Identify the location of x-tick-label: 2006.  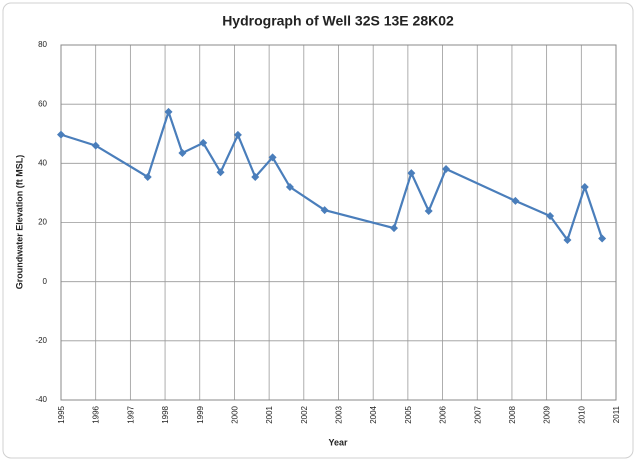
(443, 414).